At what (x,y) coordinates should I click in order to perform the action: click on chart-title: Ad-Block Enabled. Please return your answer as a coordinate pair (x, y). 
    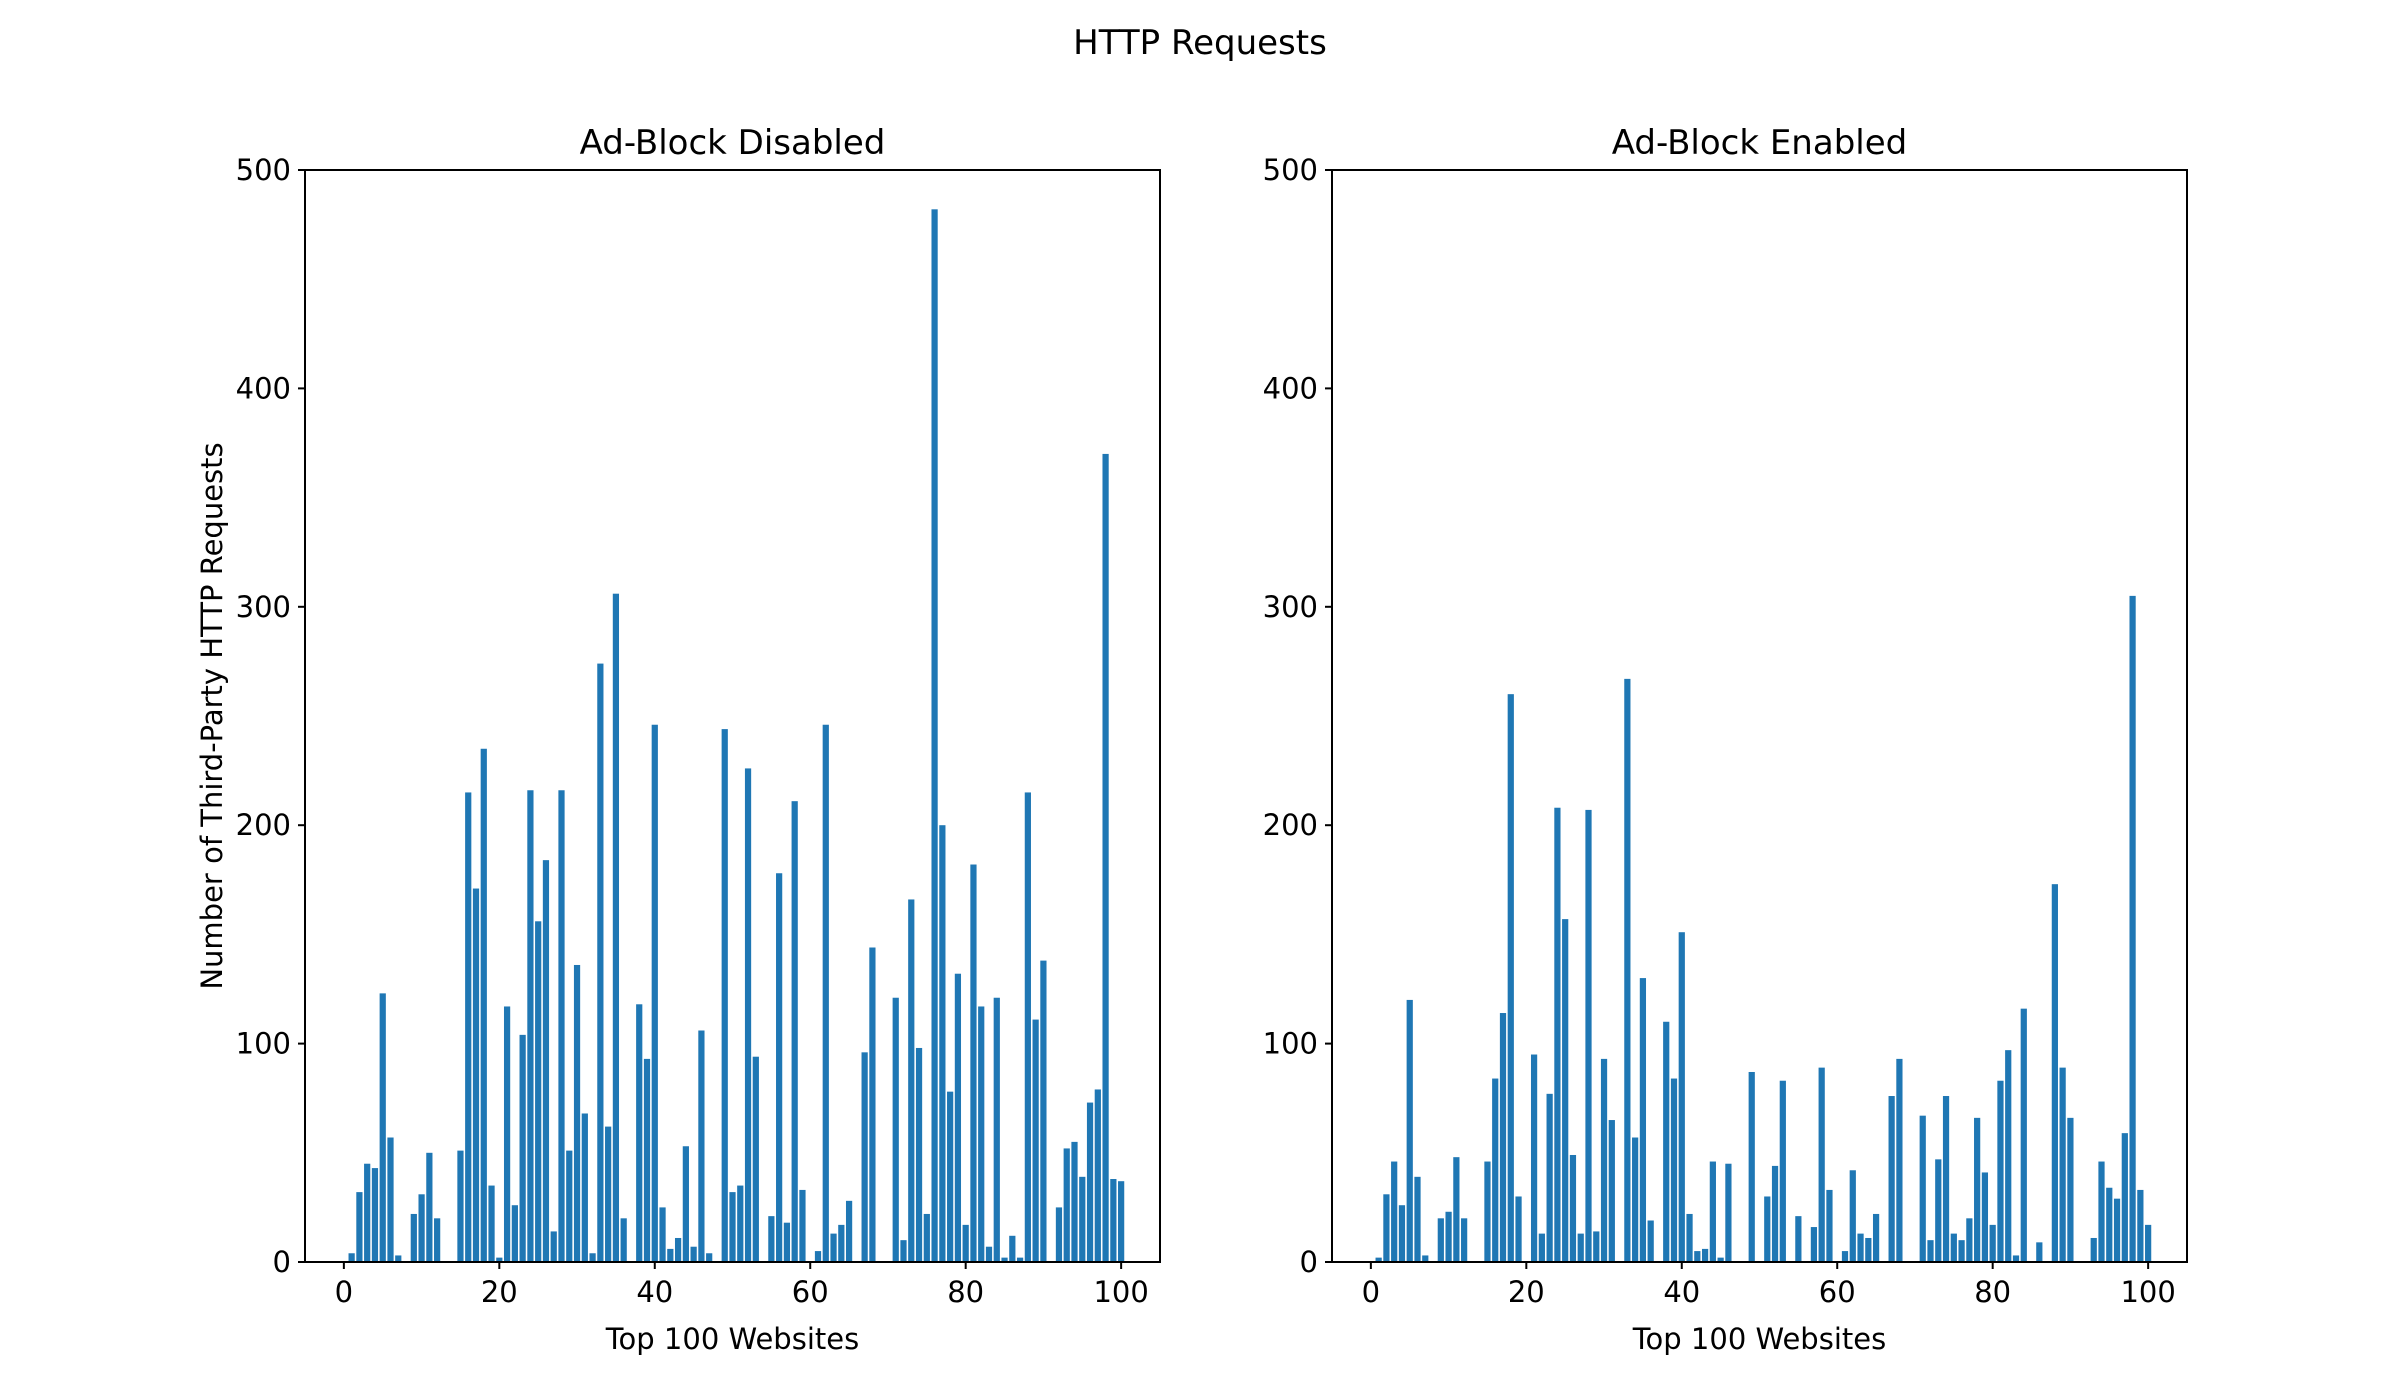
    Looking at the image, I should click on (1759, 143).